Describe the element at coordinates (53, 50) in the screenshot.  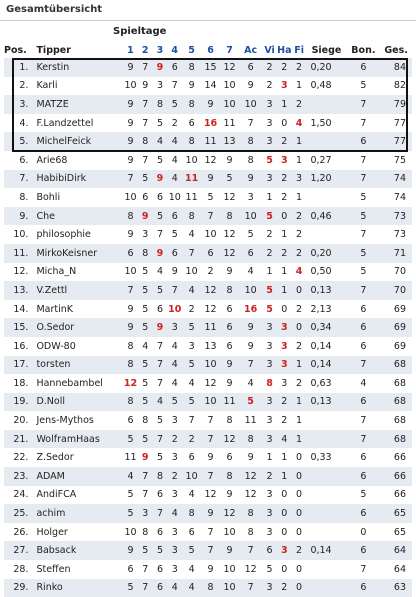
I see `col-header-tipper: Tipper` at that location.